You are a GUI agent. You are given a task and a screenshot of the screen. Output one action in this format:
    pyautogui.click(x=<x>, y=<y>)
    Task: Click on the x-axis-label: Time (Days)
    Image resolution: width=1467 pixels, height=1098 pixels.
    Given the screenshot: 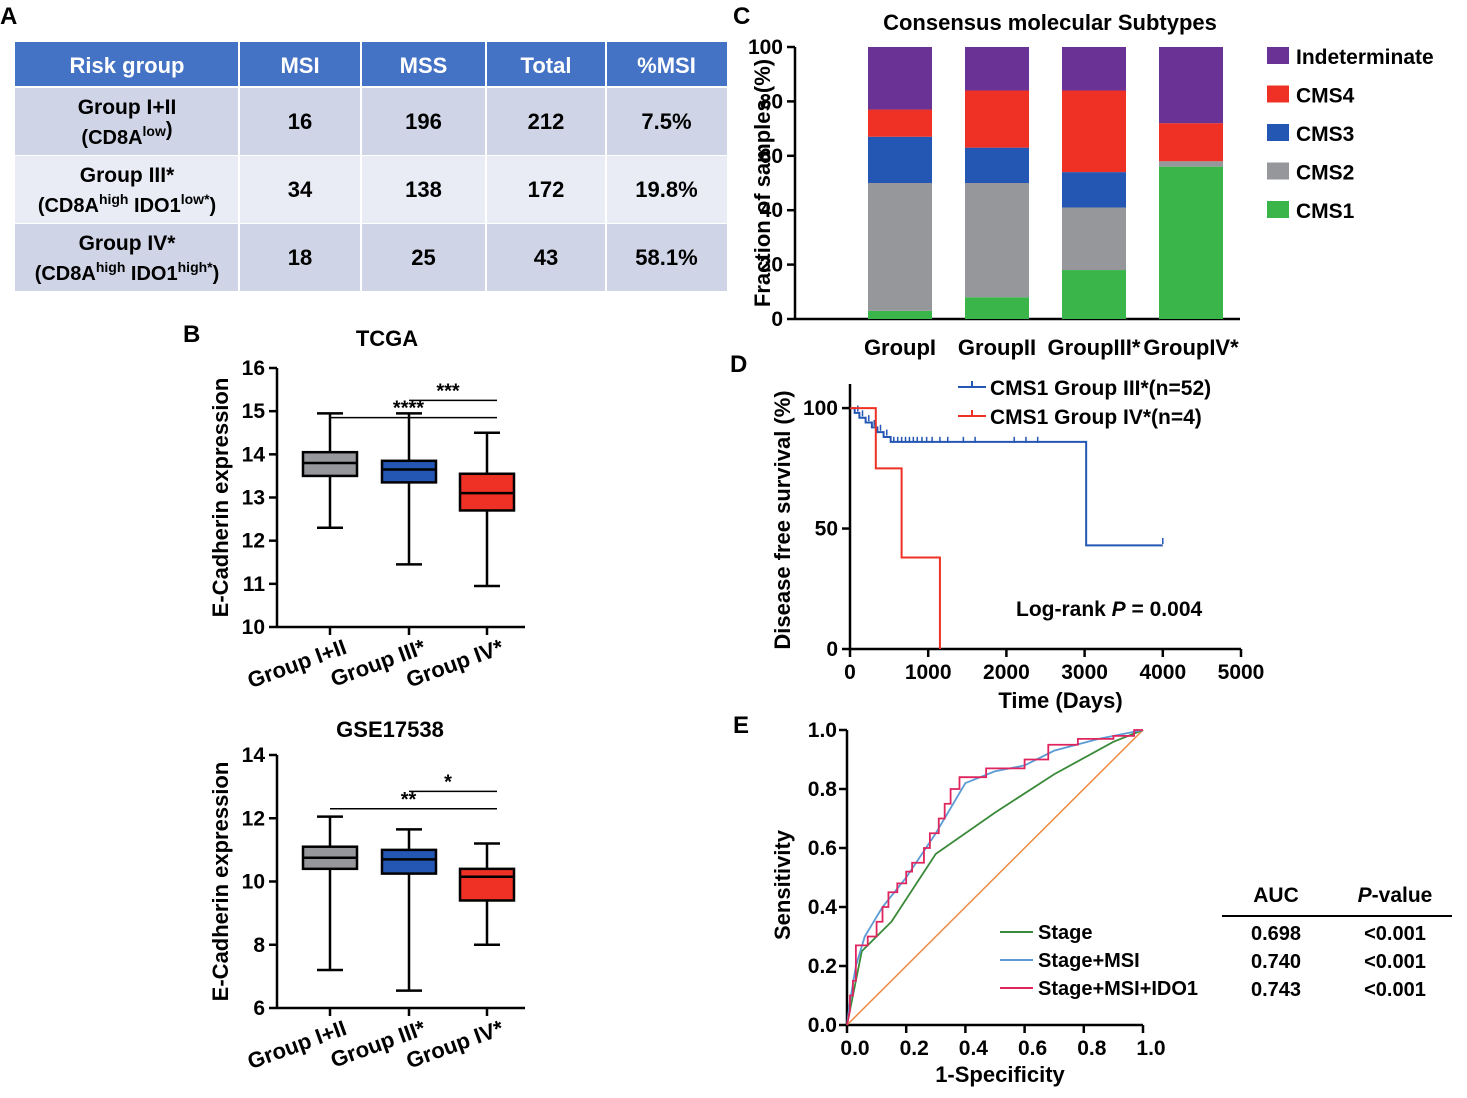 What is the action you would take?
    pyautogui.click(x=1060, y=700)
    